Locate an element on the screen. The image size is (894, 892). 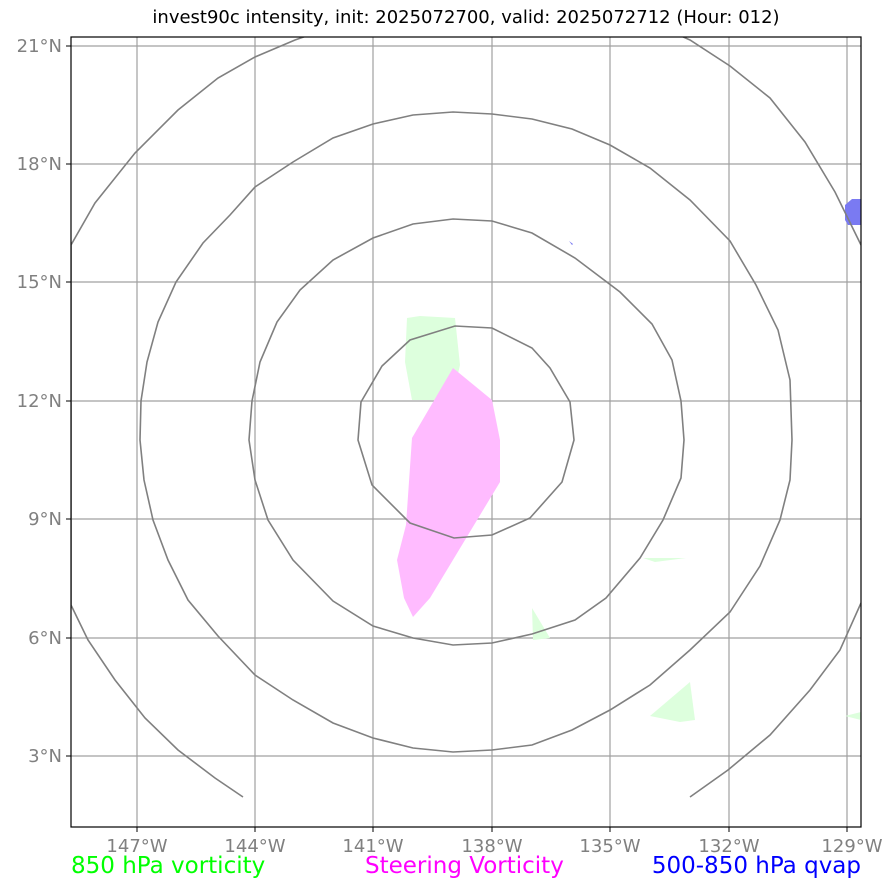
lon-tick-label: 135°W is located at coordinates (609, 846).